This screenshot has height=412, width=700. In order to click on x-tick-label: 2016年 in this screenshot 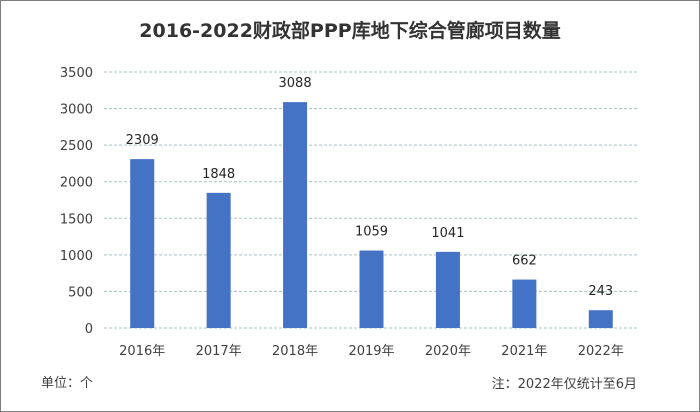, I will do `click(142, 351)`.